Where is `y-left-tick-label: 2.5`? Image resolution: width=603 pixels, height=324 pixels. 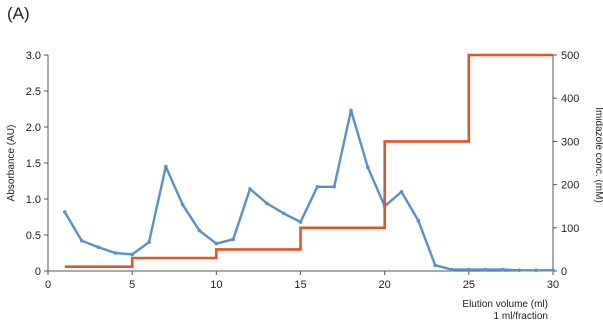 y-left-tick-label: 2.5 is located at coordinates (33, 92).